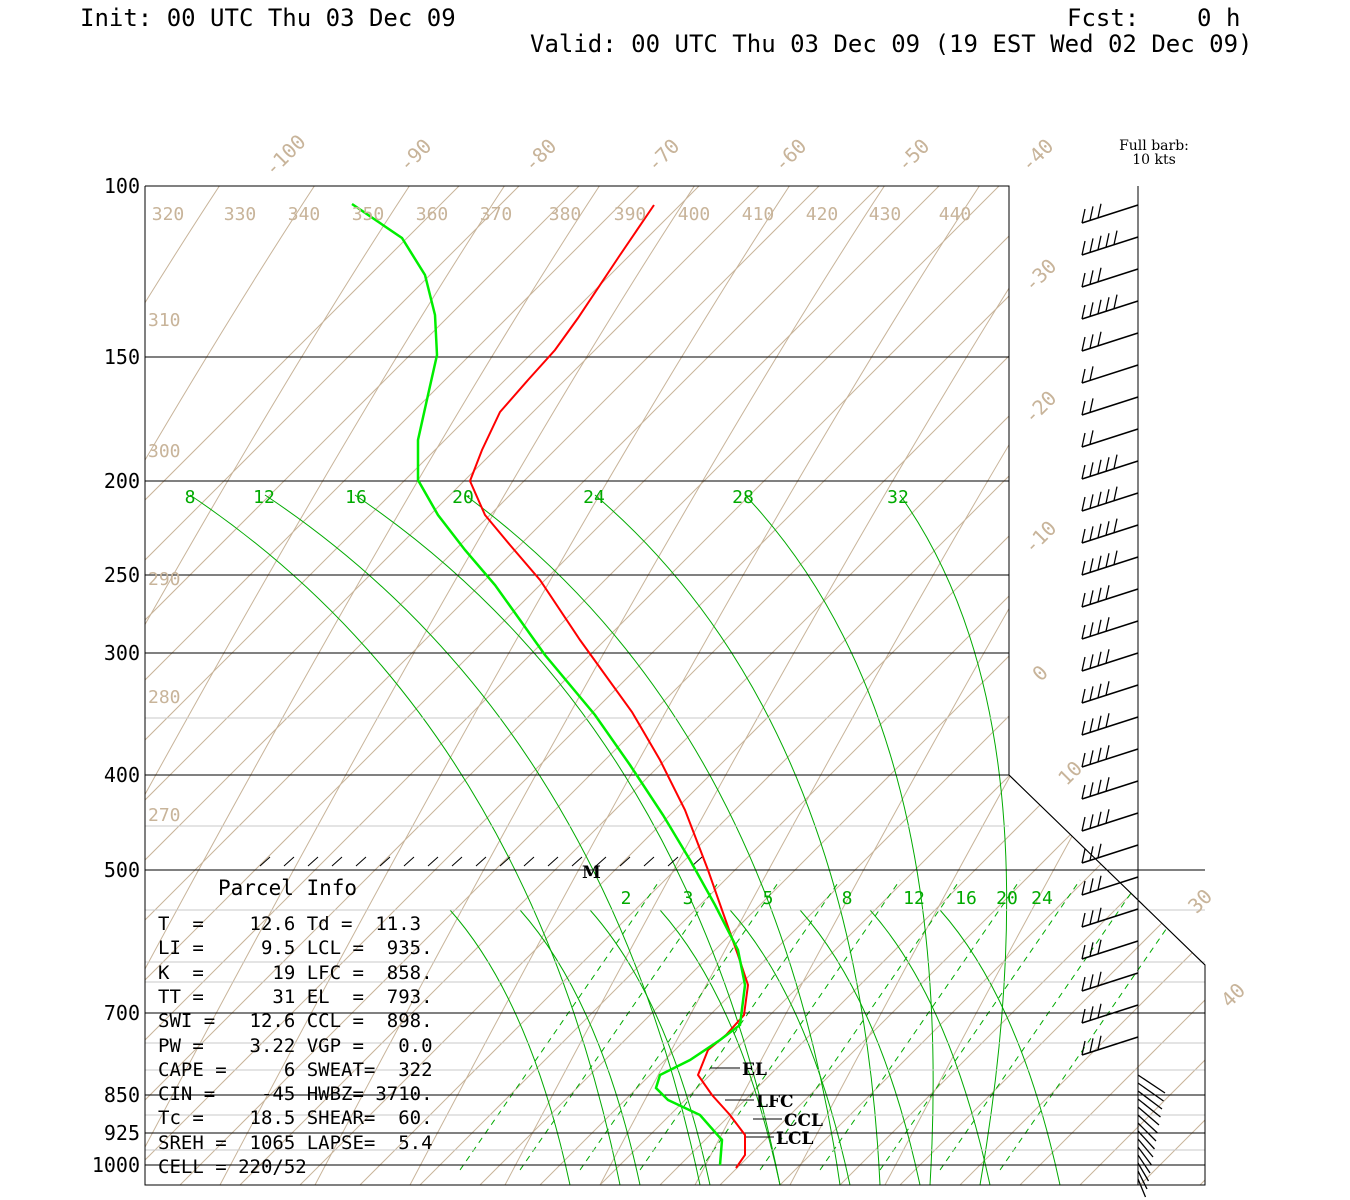  I want to click on mixing-ratio-label: 24, so click(1042, 898).